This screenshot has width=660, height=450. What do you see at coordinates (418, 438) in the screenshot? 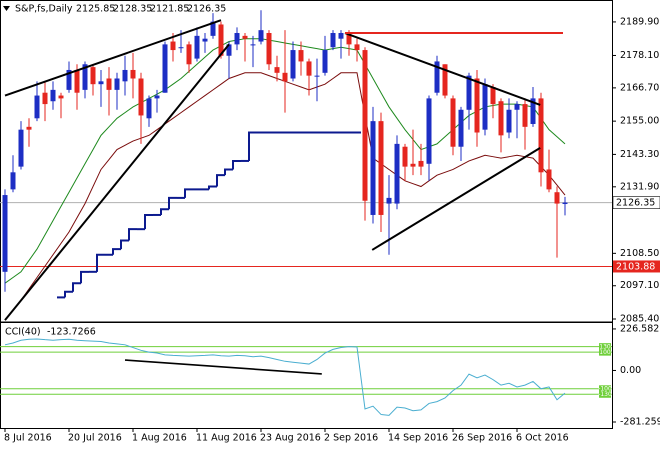
I see `x-tick-label: 14 Sep 2016` at bounding box center [418, 438].